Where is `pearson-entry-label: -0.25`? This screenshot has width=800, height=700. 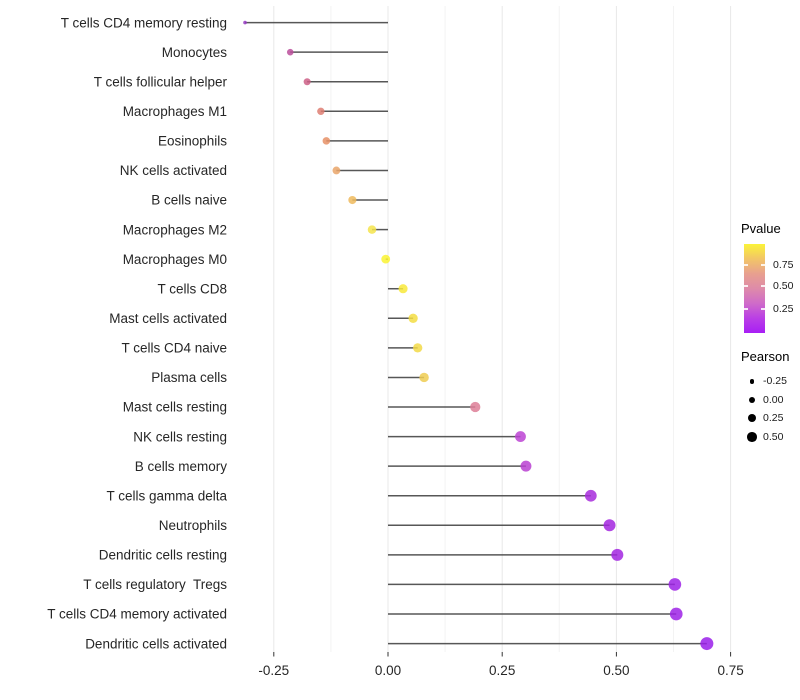 pearson-entry-label: -0.25 is located at coordinates (775, 381).